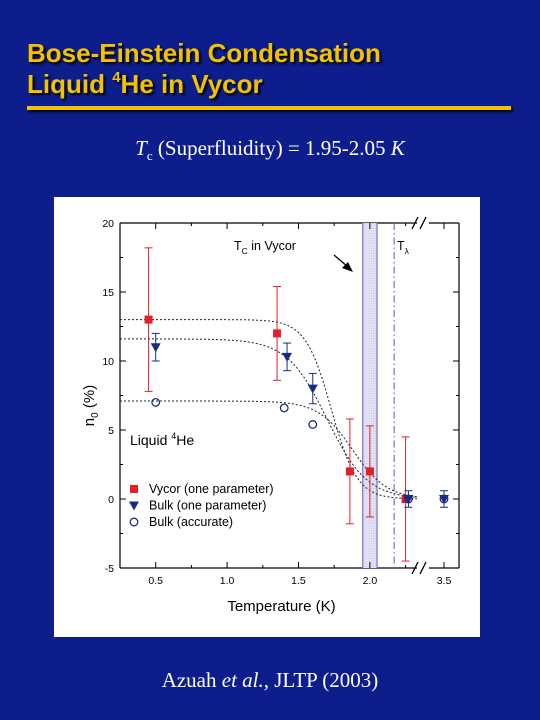 The width and height of the screenshot is (540, 720). Describe the element at coordinates (401, 246) in the screenshot. I see `t-lambda-annotation-t: T` at that location.